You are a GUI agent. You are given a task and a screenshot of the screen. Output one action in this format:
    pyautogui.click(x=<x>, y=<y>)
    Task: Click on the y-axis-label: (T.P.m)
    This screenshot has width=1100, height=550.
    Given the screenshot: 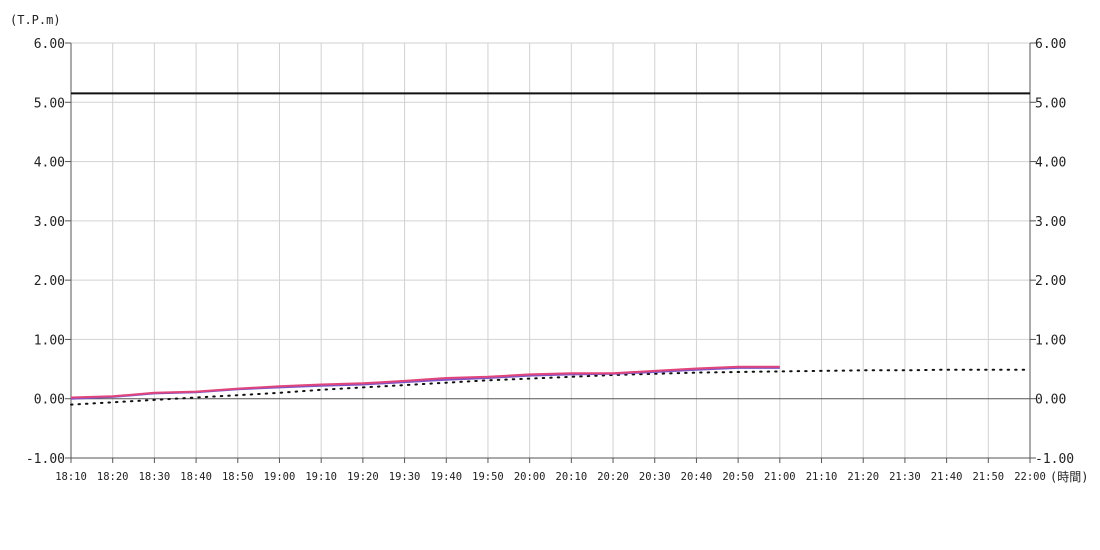 What is the action you would take?
    pyautogui.click(x=35, y=20)
    